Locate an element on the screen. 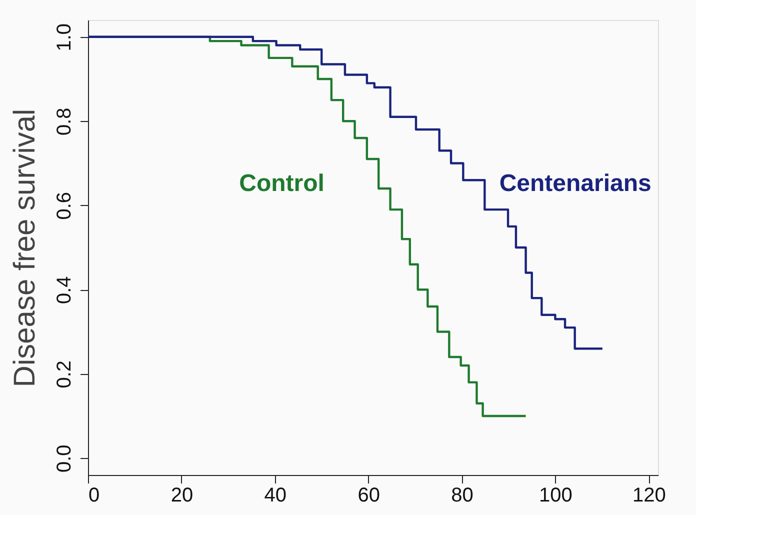 This screenshot has height=545, width=769. x-tick-label: 0 is located at coordinates (94, 495).